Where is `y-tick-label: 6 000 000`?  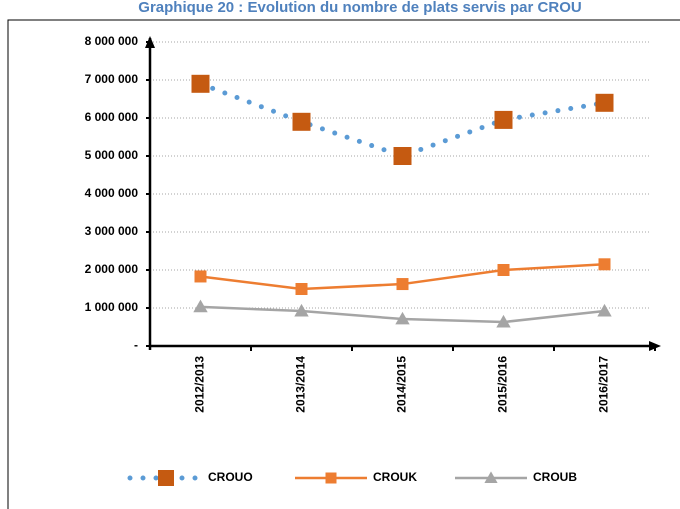 y-tick-label: 6 000 000 is located at coordinates (112, 117).